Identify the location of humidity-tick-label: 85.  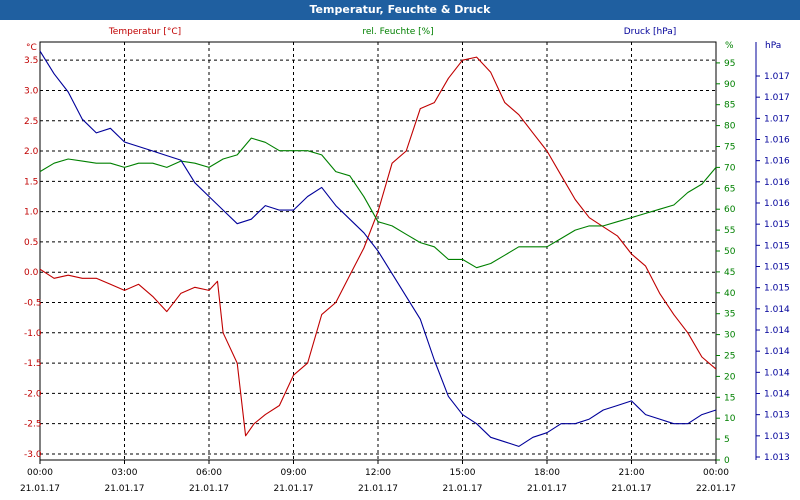
(729, 106).